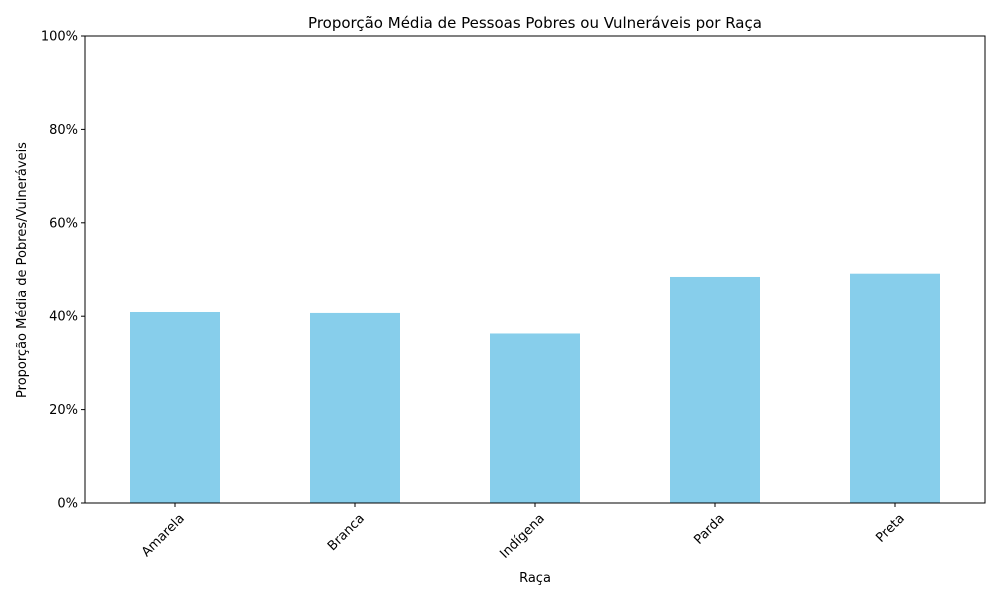 This screenshot has width=1000, height=600. I want to click on x-tick-label: Amarela, so click(163, 535).